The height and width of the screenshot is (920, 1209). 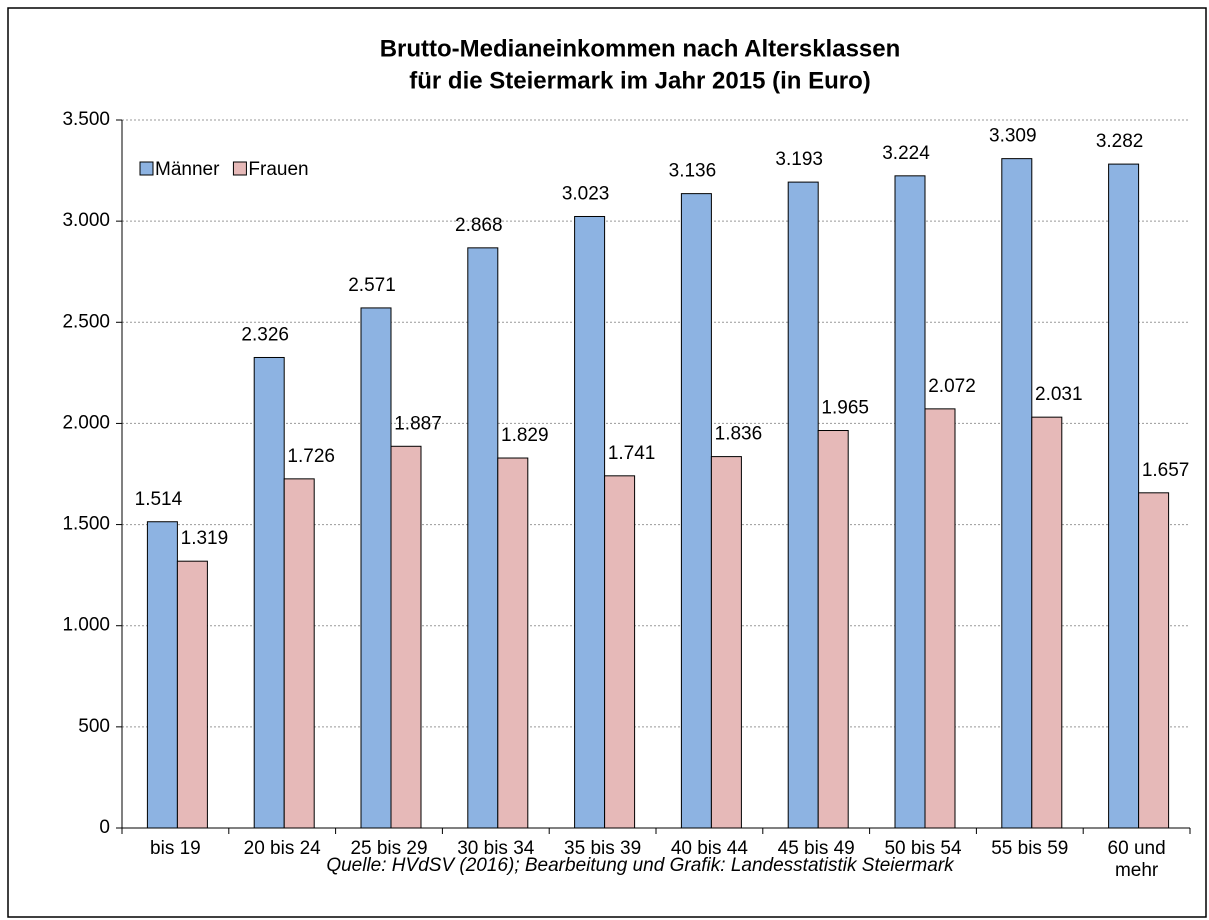 What do you see at coordinates (94, 726) in the screenshot?
I see `y-tick-label: 500` at bounding box center [94, 726].